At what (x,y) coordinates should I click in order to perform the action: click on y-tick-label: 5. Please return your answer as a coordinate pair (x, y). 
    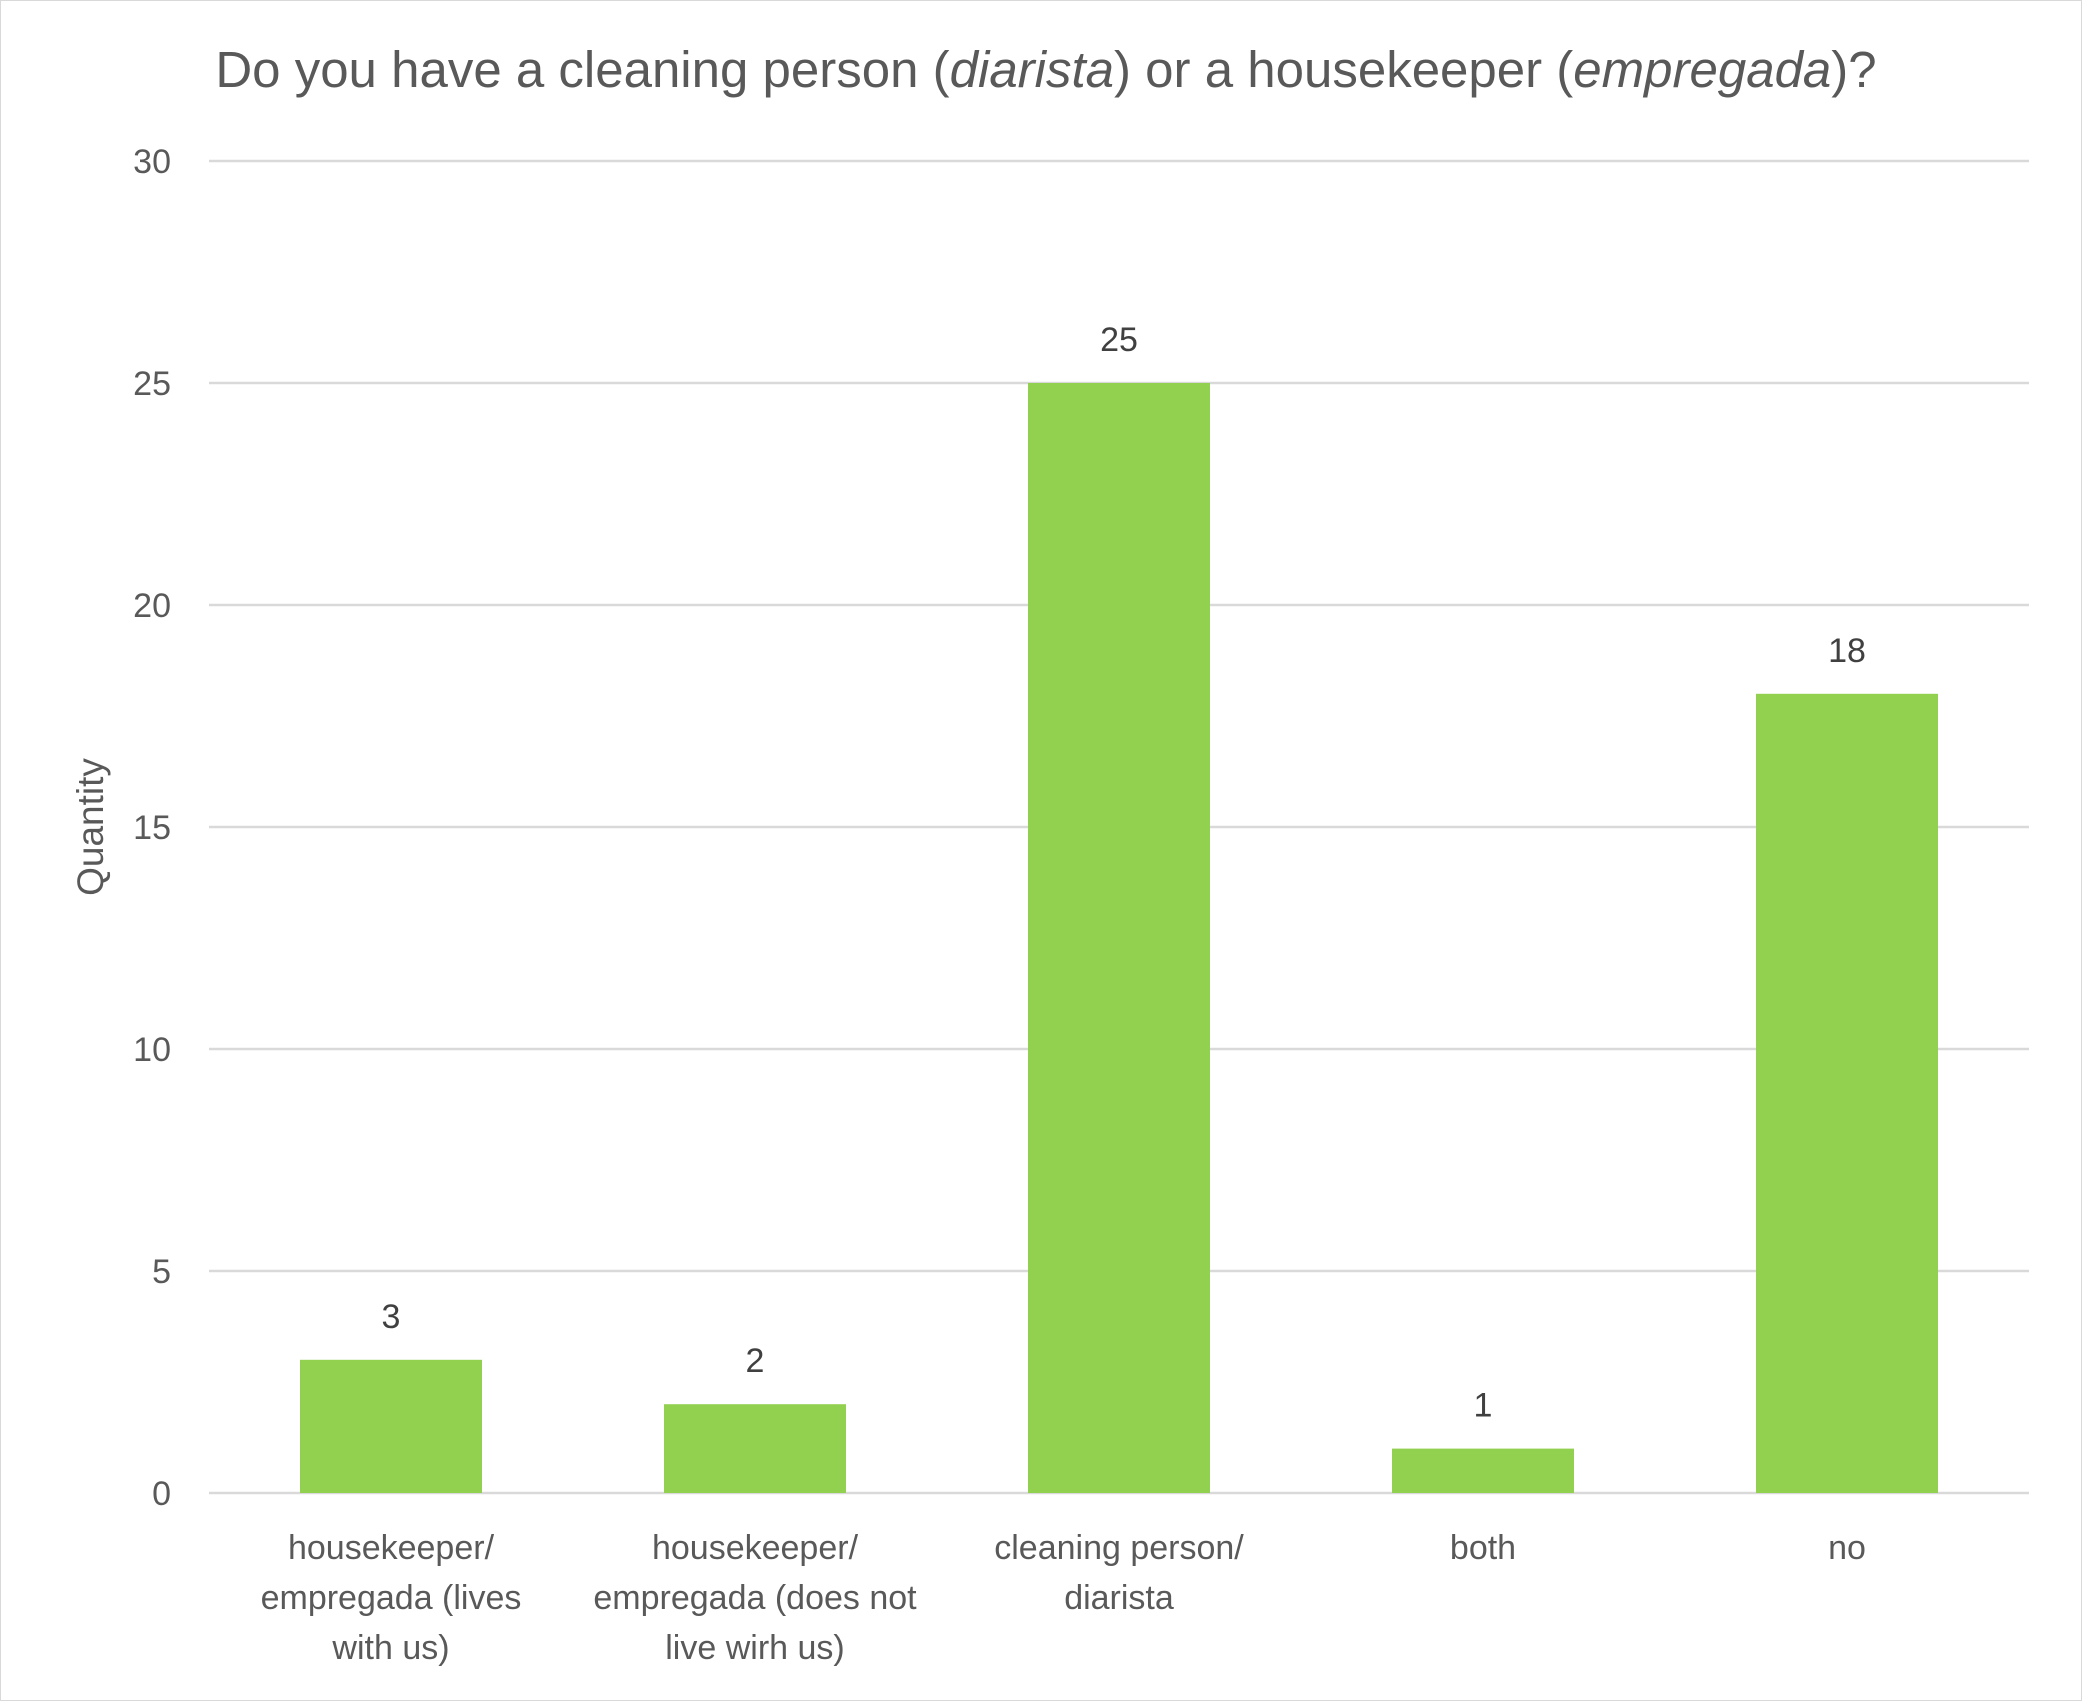
    Looking at the image, I should click on (161, 1272).